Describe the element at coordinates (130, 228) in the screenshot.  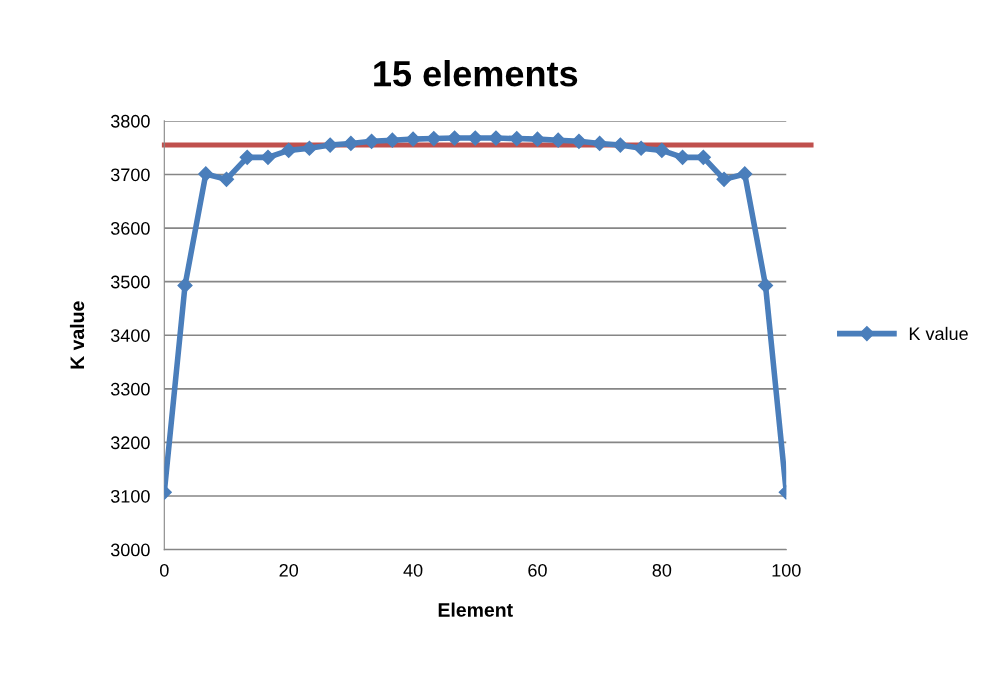
I see `y-tick-label: 3600` at that location.